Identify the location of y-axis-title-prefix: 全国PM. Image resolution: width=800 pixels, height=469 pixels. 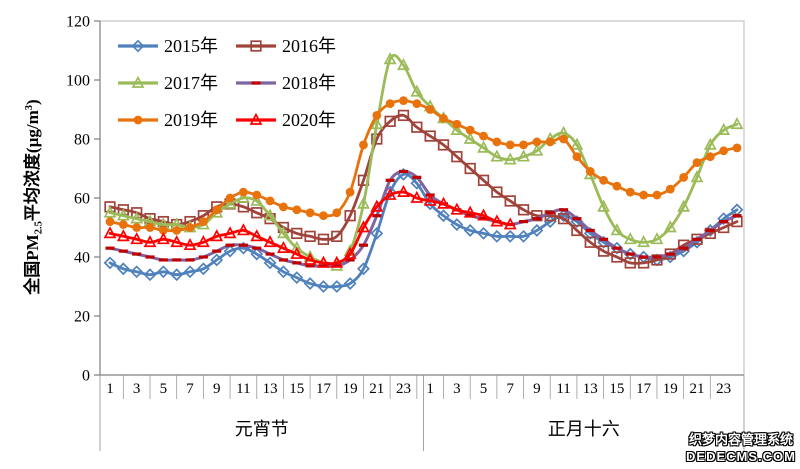
(32, 264).